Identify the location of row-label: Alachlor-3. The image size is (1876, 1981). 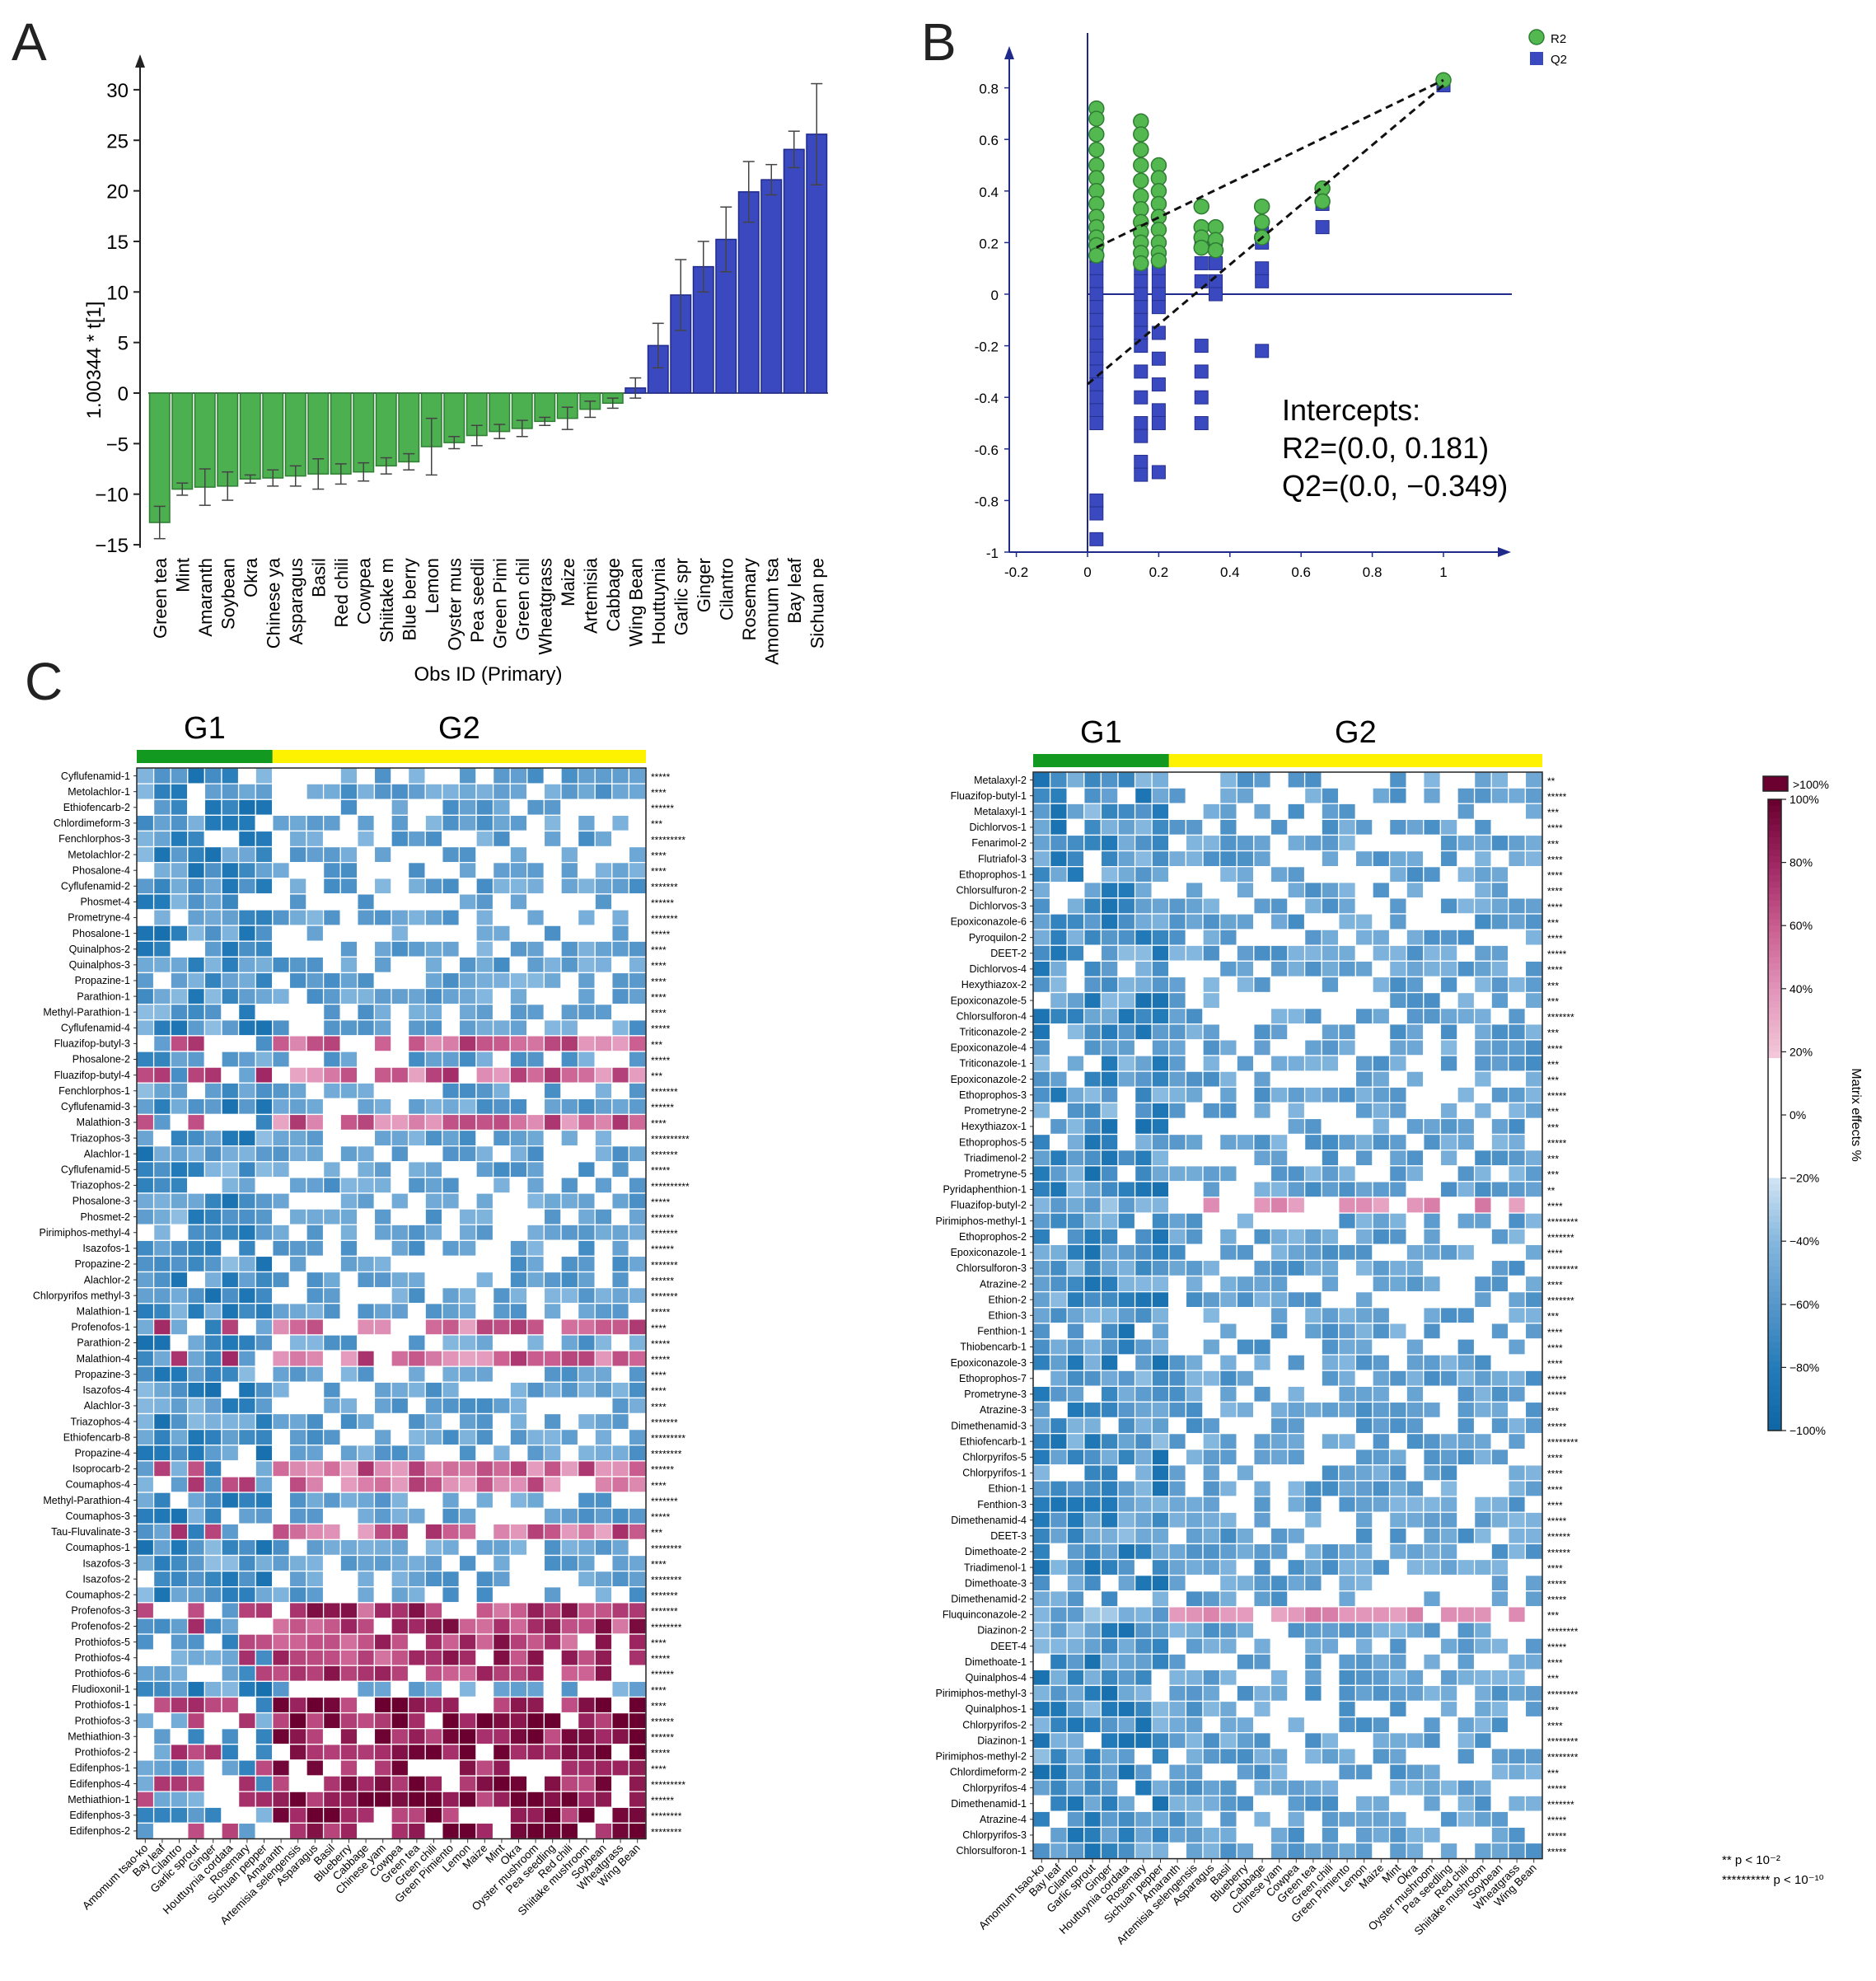
(107, 1406).